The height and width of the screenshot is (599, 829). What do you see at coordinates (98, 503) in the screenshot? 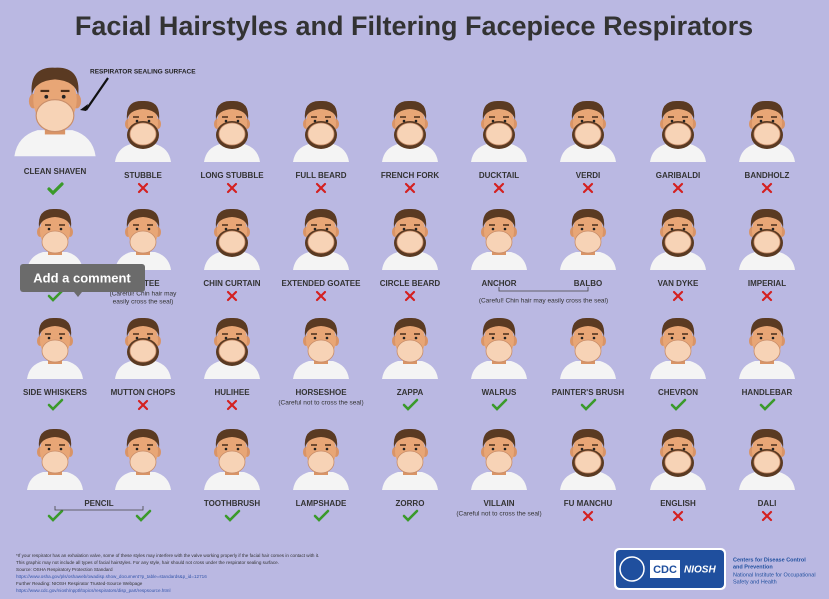
I see `group-label: PENCIL` at bounding box center [98, 503].